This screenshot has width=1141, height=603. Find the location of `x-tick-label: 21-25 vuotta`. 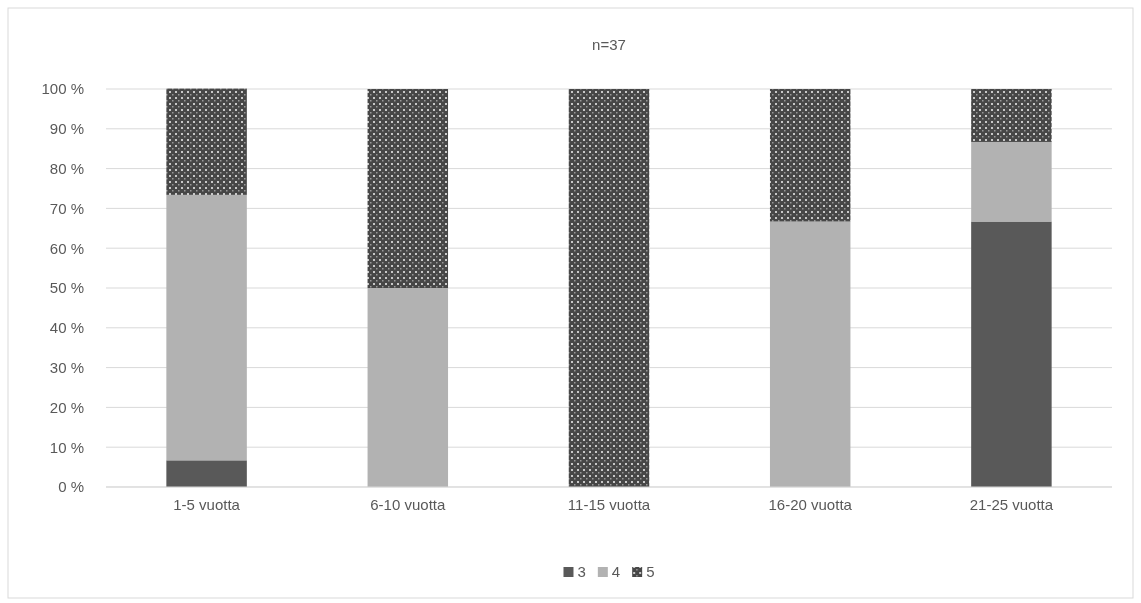

x-tick-label: 21-25 vuotta is located at coordinates (1011, 504).